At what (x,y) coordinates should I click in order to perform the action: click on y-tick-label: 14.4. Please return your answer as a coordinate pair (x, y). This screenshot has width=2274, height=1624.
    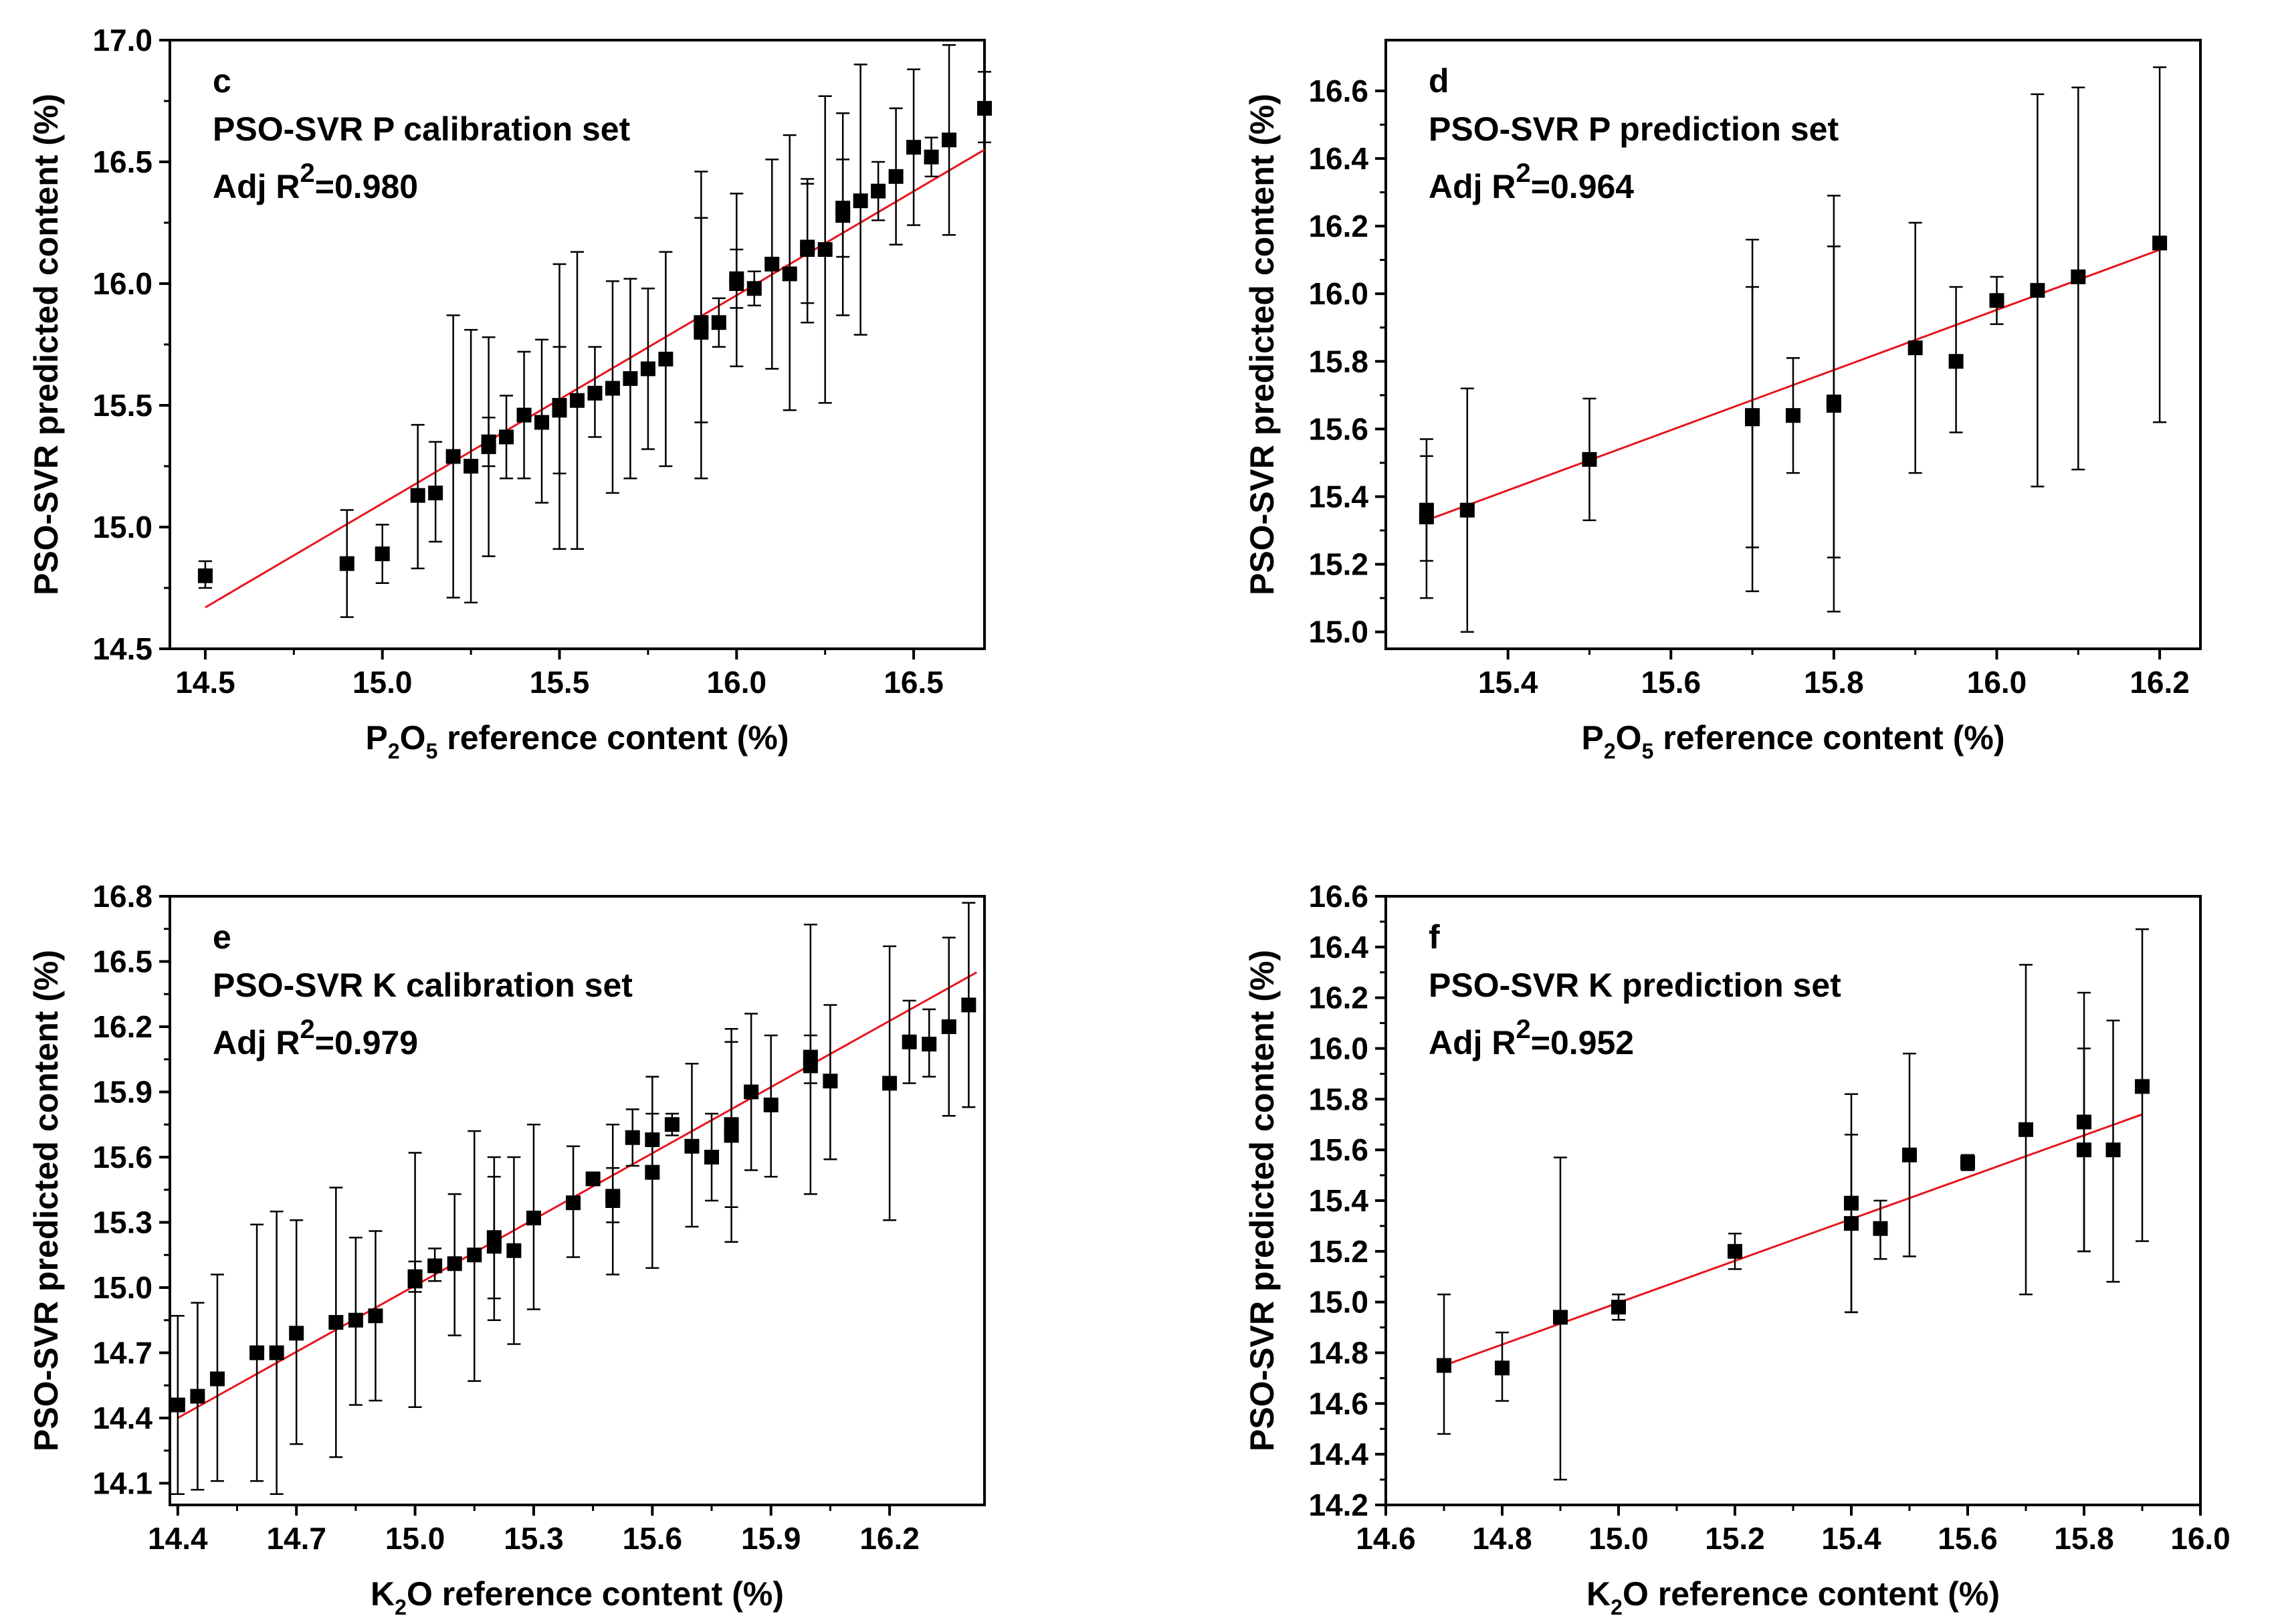
    Looking at the image, I should click on (122, 1418).